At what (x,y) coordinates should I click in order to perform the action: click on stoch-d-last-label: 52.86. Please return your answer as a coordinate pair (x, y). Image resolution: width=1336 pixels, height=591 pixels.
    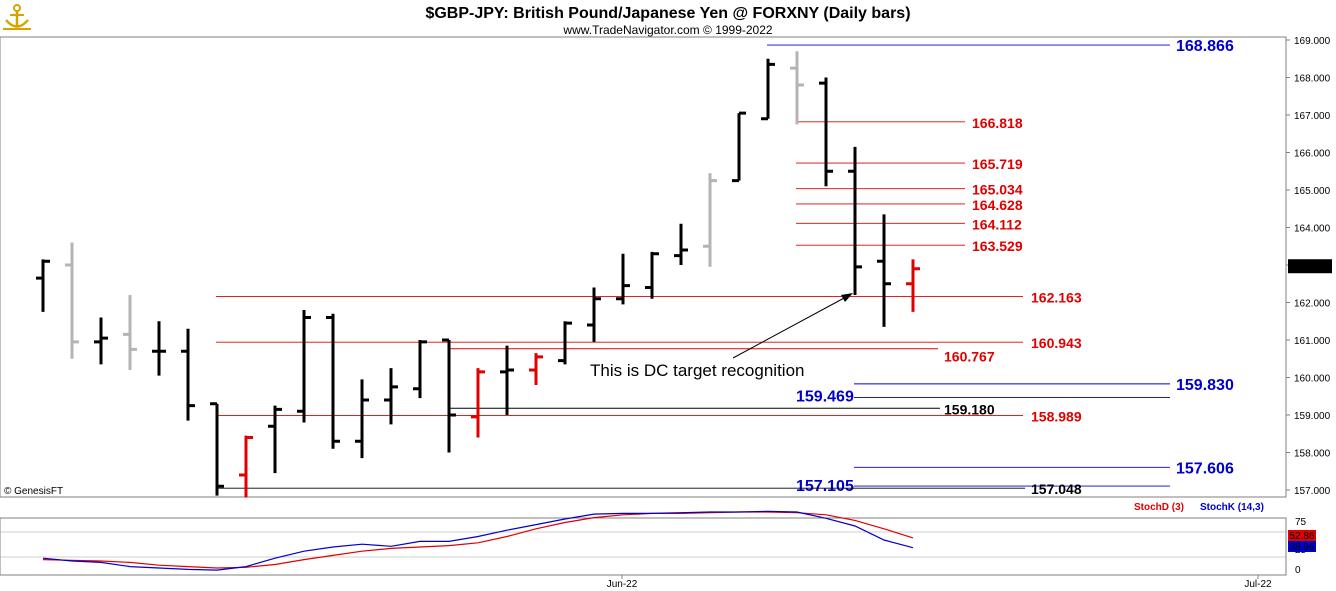
    Looking at the image, I should click on (1301, 536).